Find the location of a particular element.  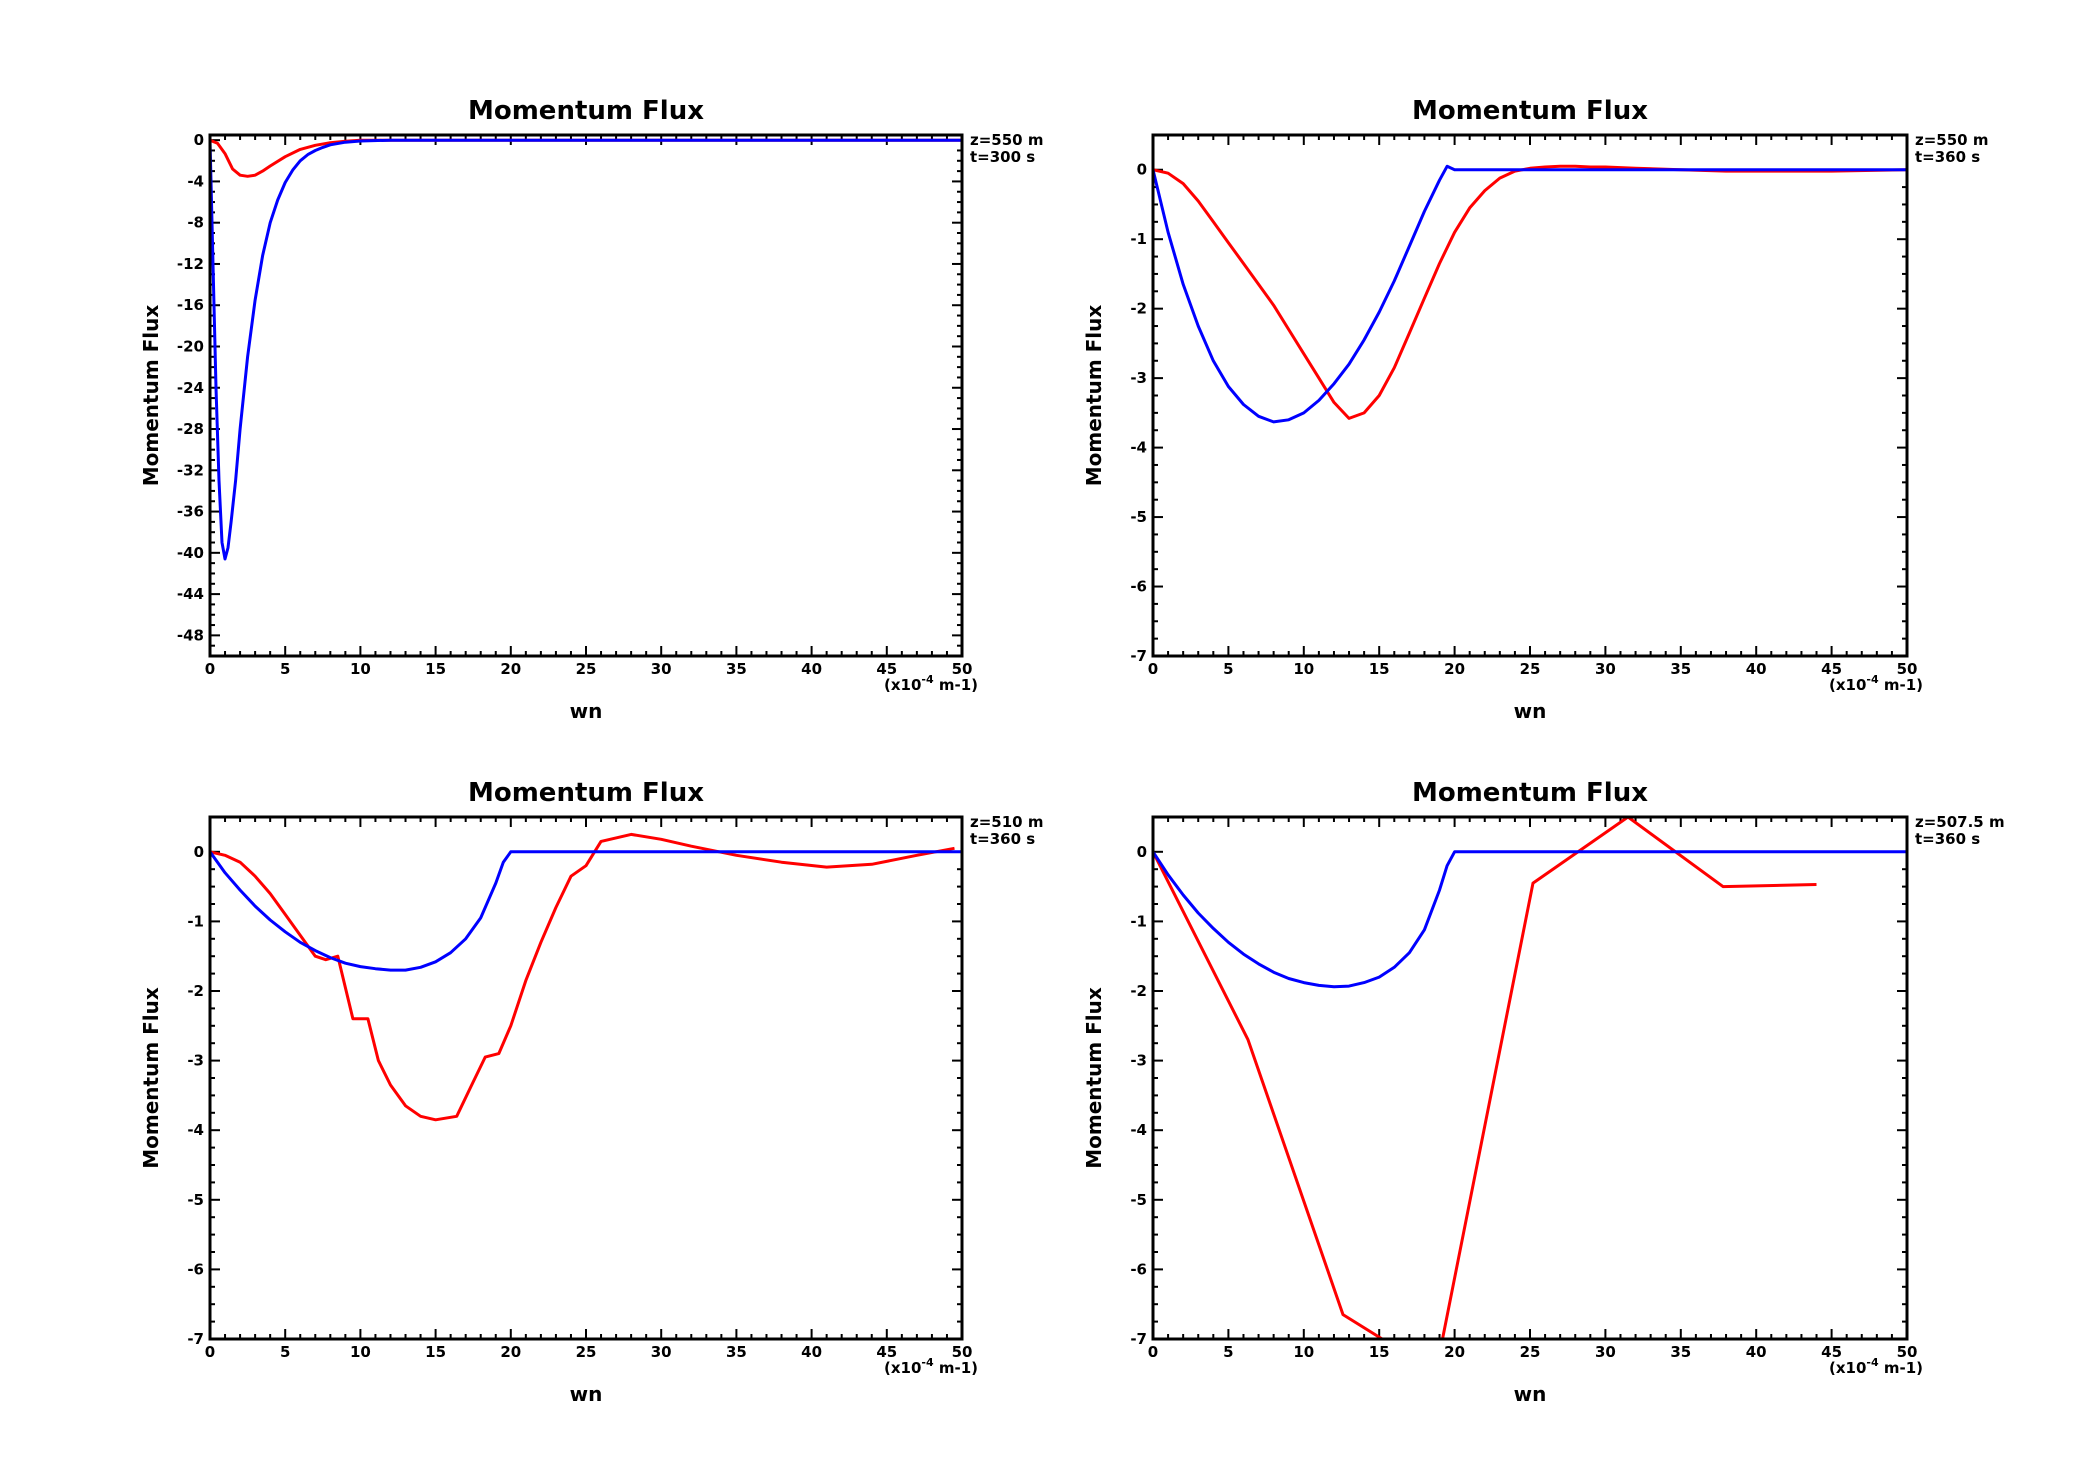

y-tick-label: -1 is located at coordinates (1138, 239).